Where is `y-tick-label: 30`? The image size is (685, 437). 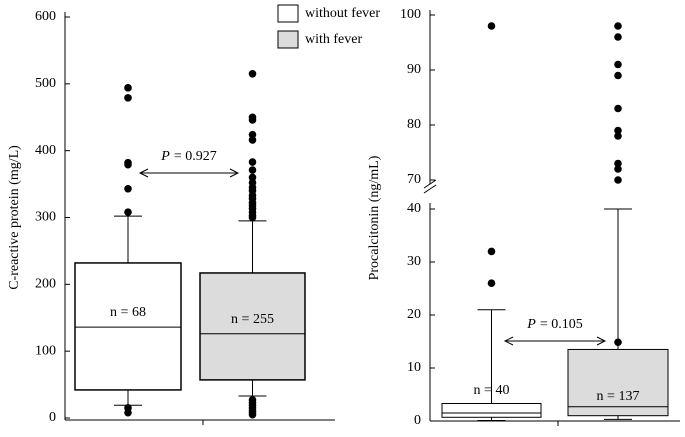 y-tick-label: 30 is located at coordinates (414, 261).